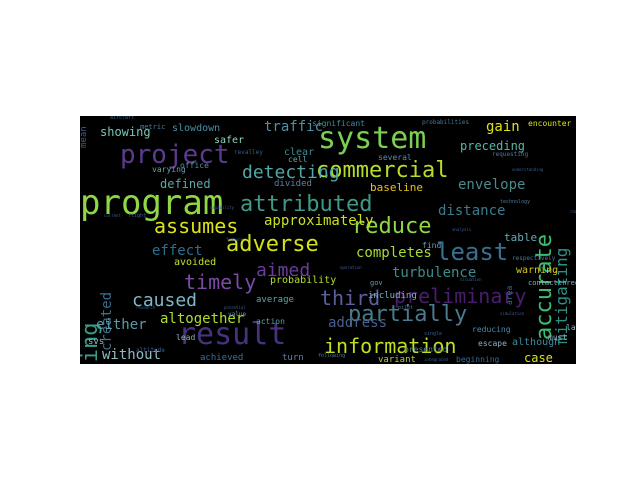 The image size is (640, 480). Describe the element at coordinates (196, 128) in the screenshot. I see `cloud-word-slowdown: slowdown` at that location.